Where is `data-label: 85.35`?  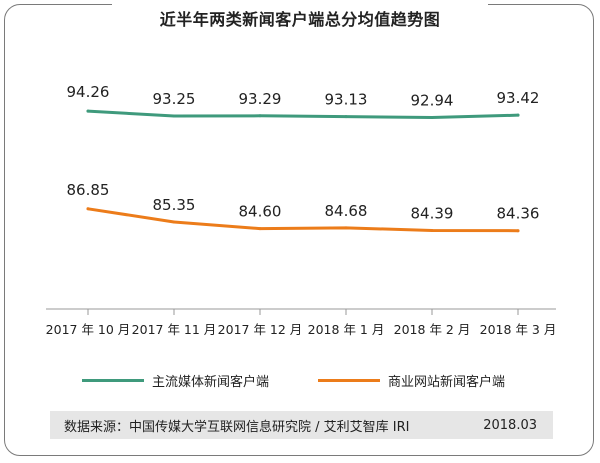 data-label: 85.35 is located at coordinates (174, 205).